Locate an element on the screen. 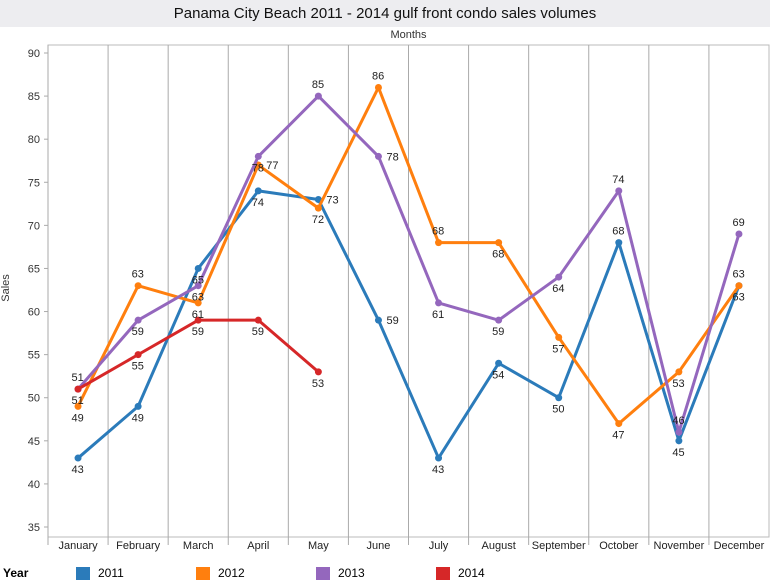  y-tick-label: 65 is located at coordinates (34, 269).